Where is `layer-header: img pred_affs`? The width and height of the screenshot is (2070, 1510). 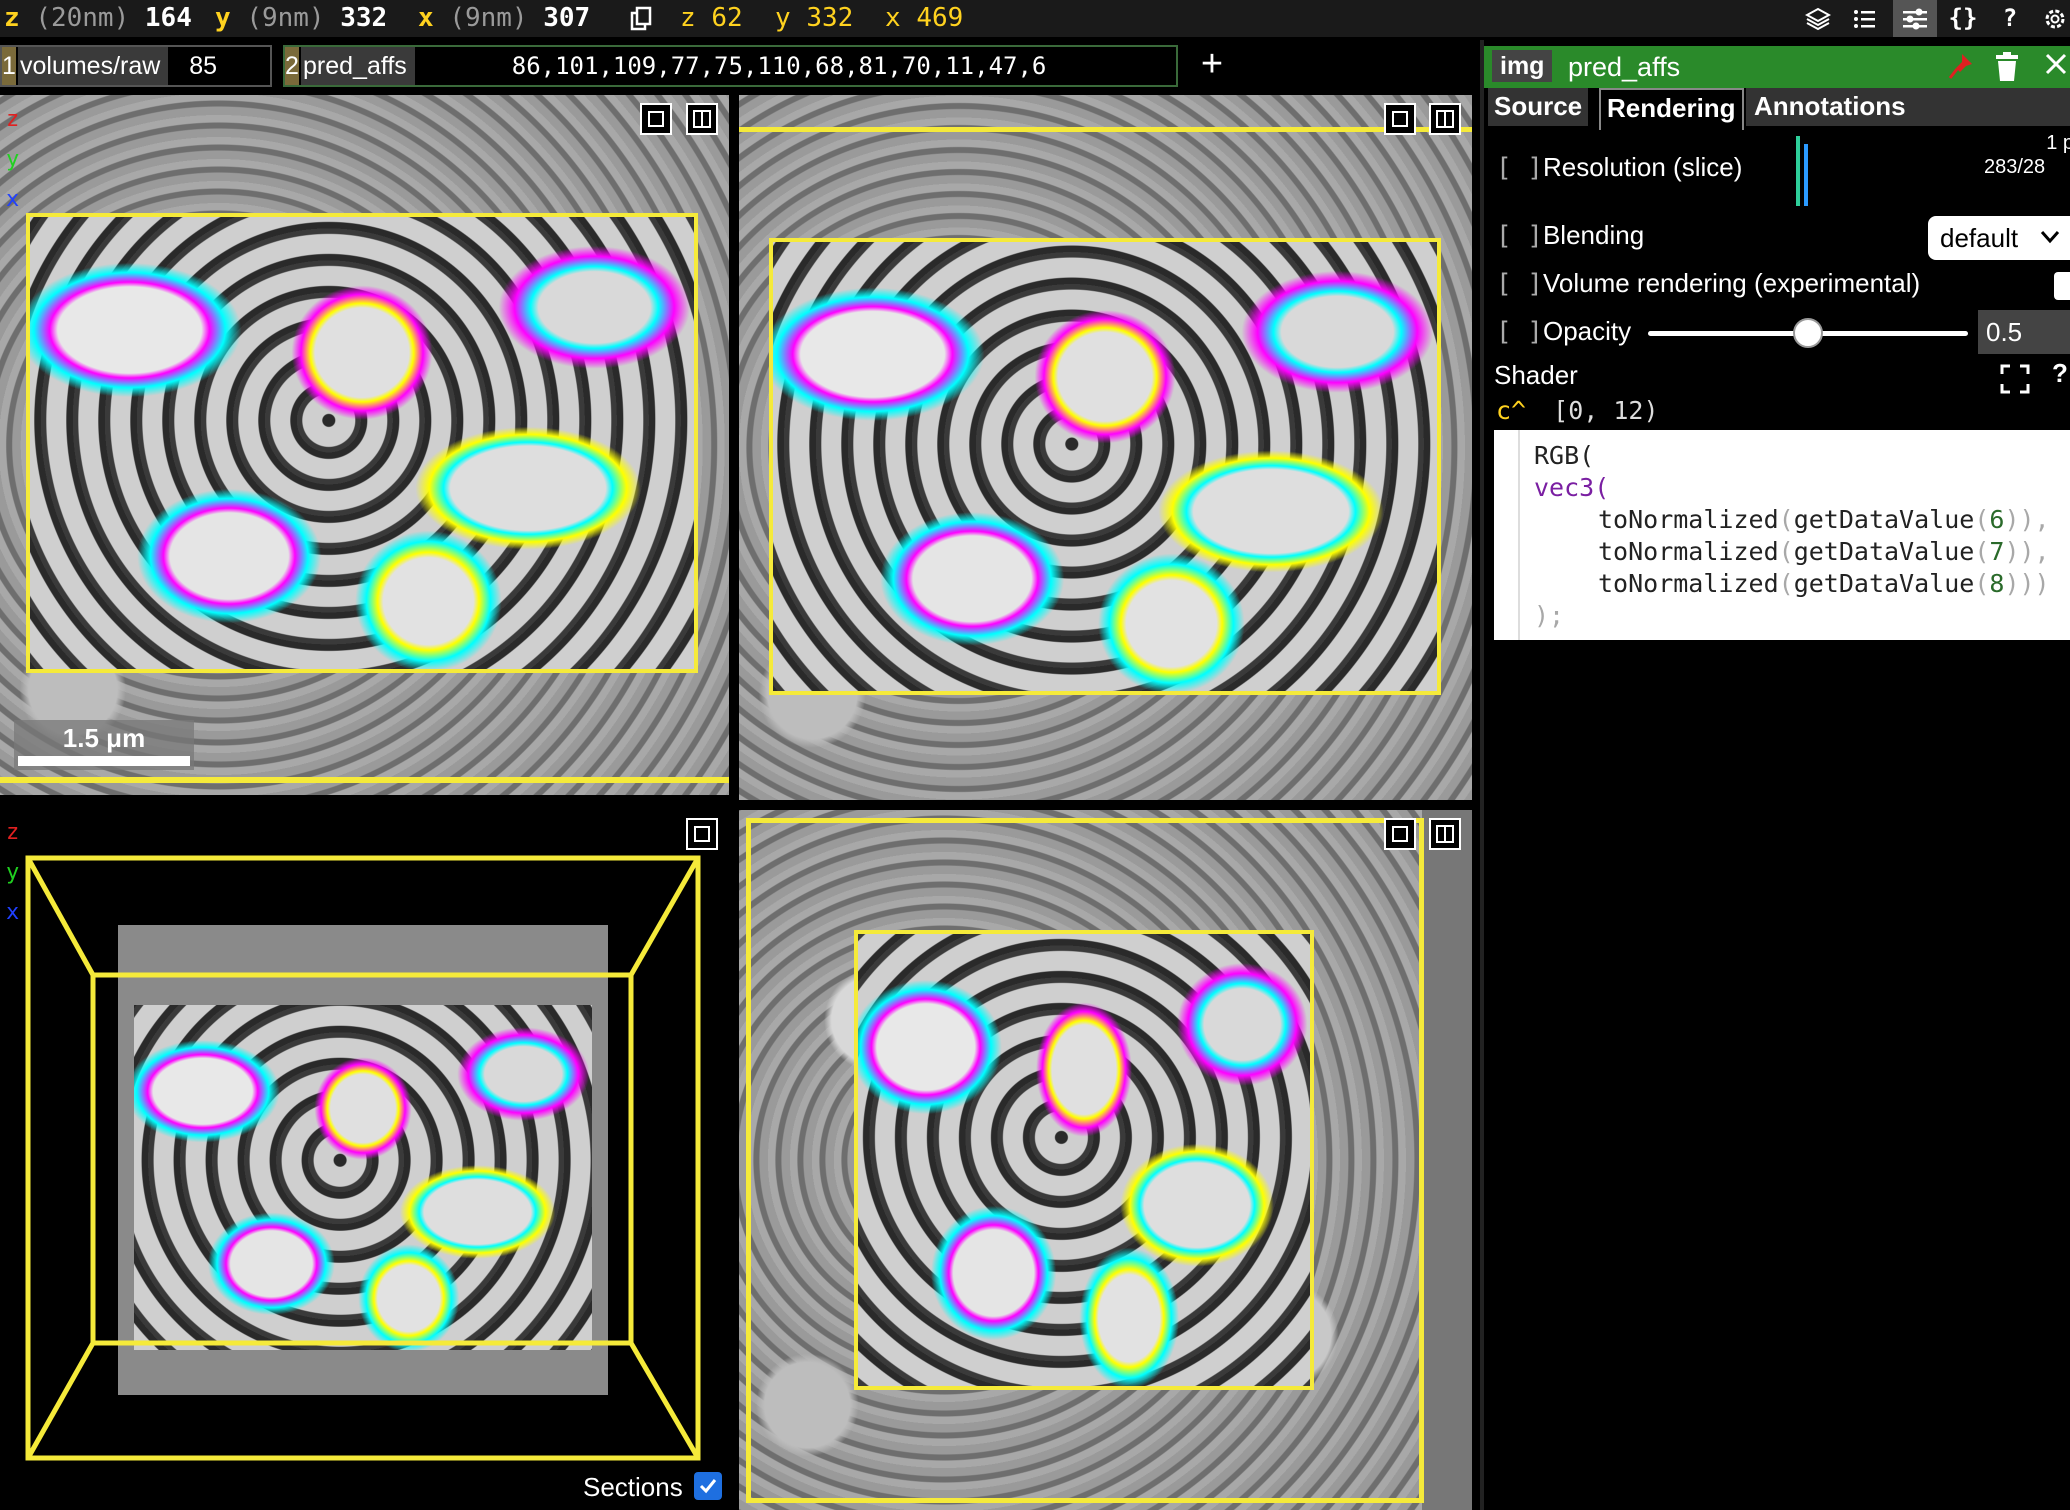 layer-header: img pred_affs is located at coordinates (1777, 67).